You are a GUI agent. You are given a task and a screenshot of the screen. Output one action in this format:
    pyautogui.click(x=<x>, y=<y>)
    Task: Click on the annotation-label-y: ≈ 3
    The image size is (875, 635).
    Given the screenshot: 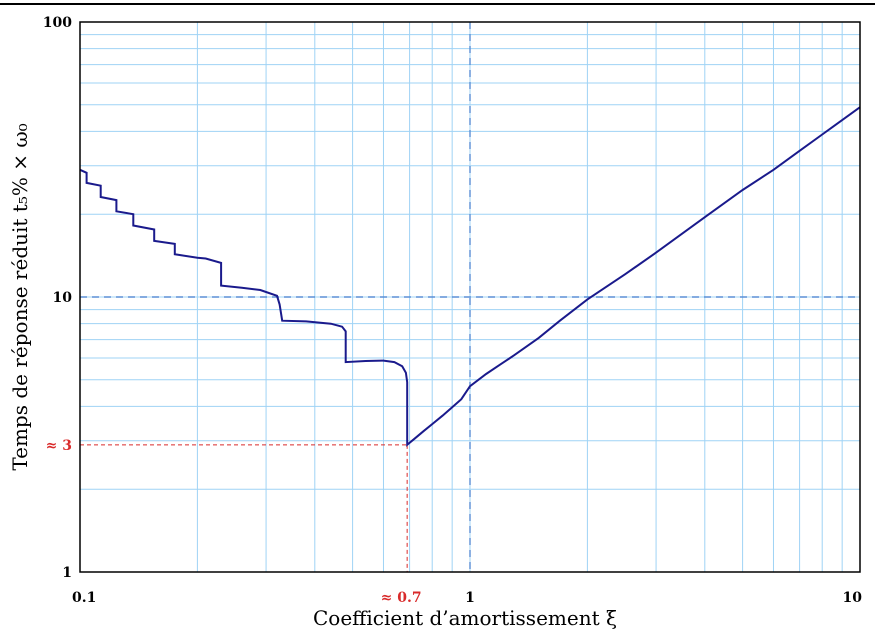 What is the action you would take?
    pyautogui.click(x=59, y=446)
    